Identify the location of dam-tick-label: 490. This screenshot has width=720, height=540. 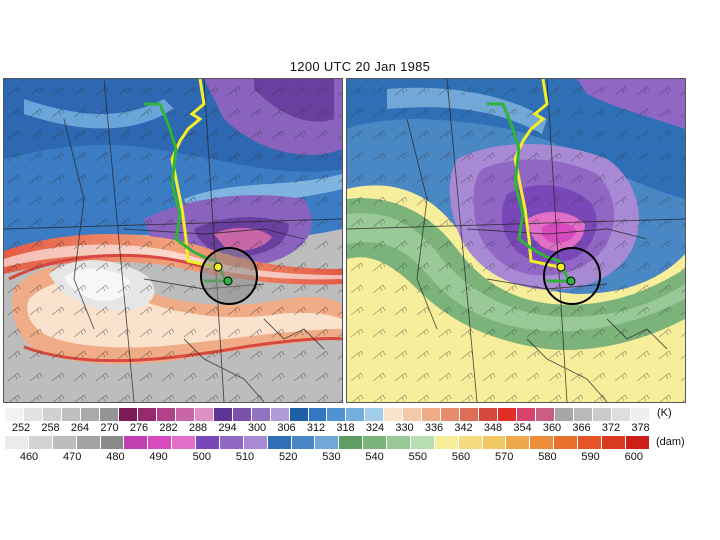
(158, 457).